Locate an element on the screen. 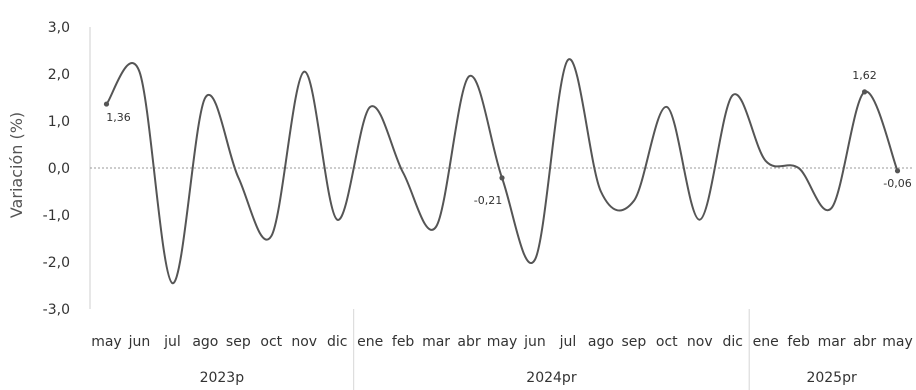 The image size is (916, 390). data-label: -0,21 is located at coordinates (488, 200).